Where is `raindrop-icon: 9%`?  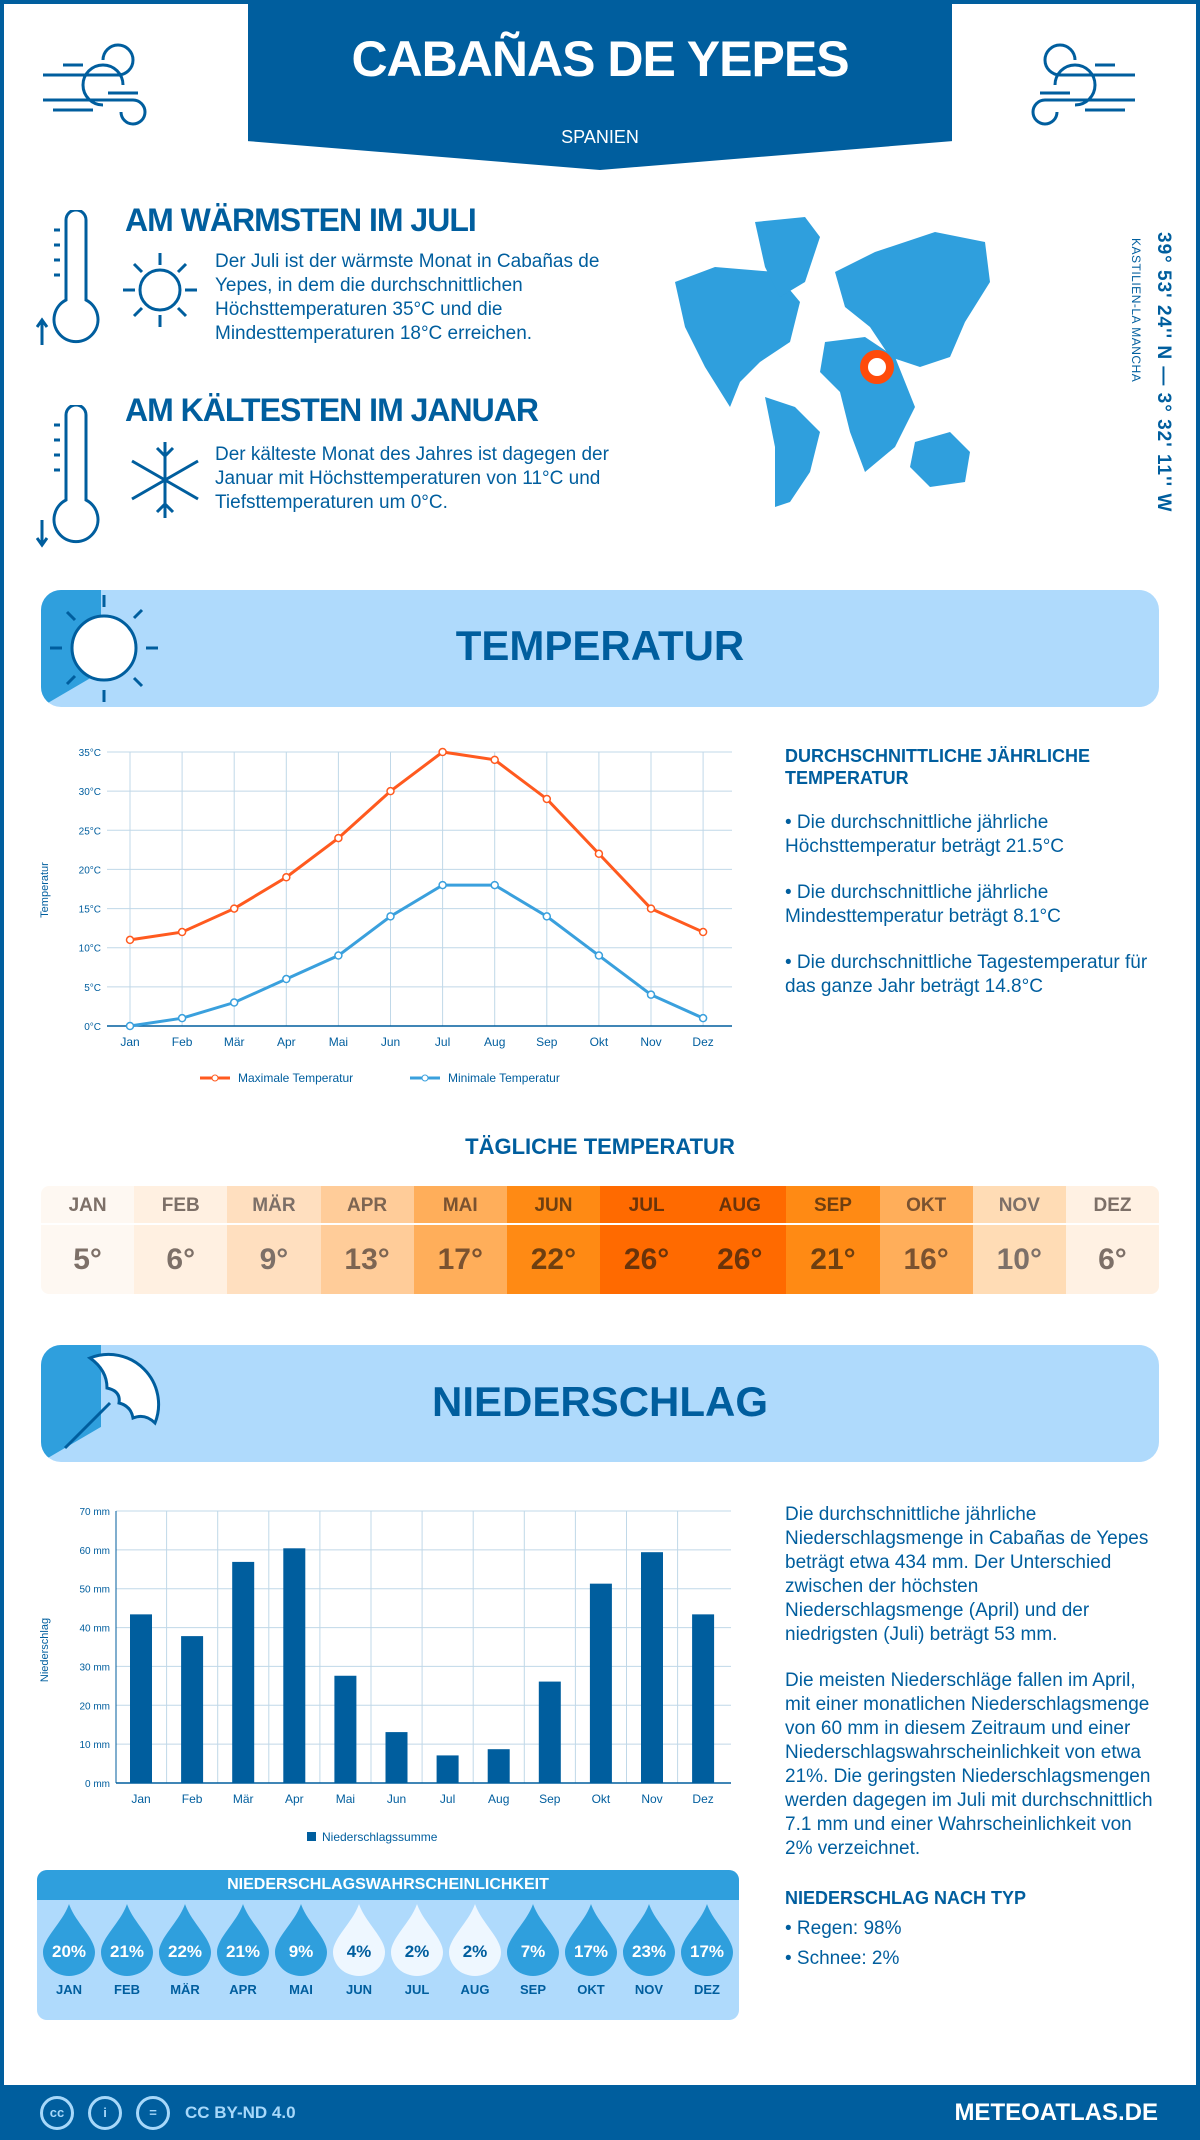
raindrop-icon: 9% is located at coordinates (301, 1940).